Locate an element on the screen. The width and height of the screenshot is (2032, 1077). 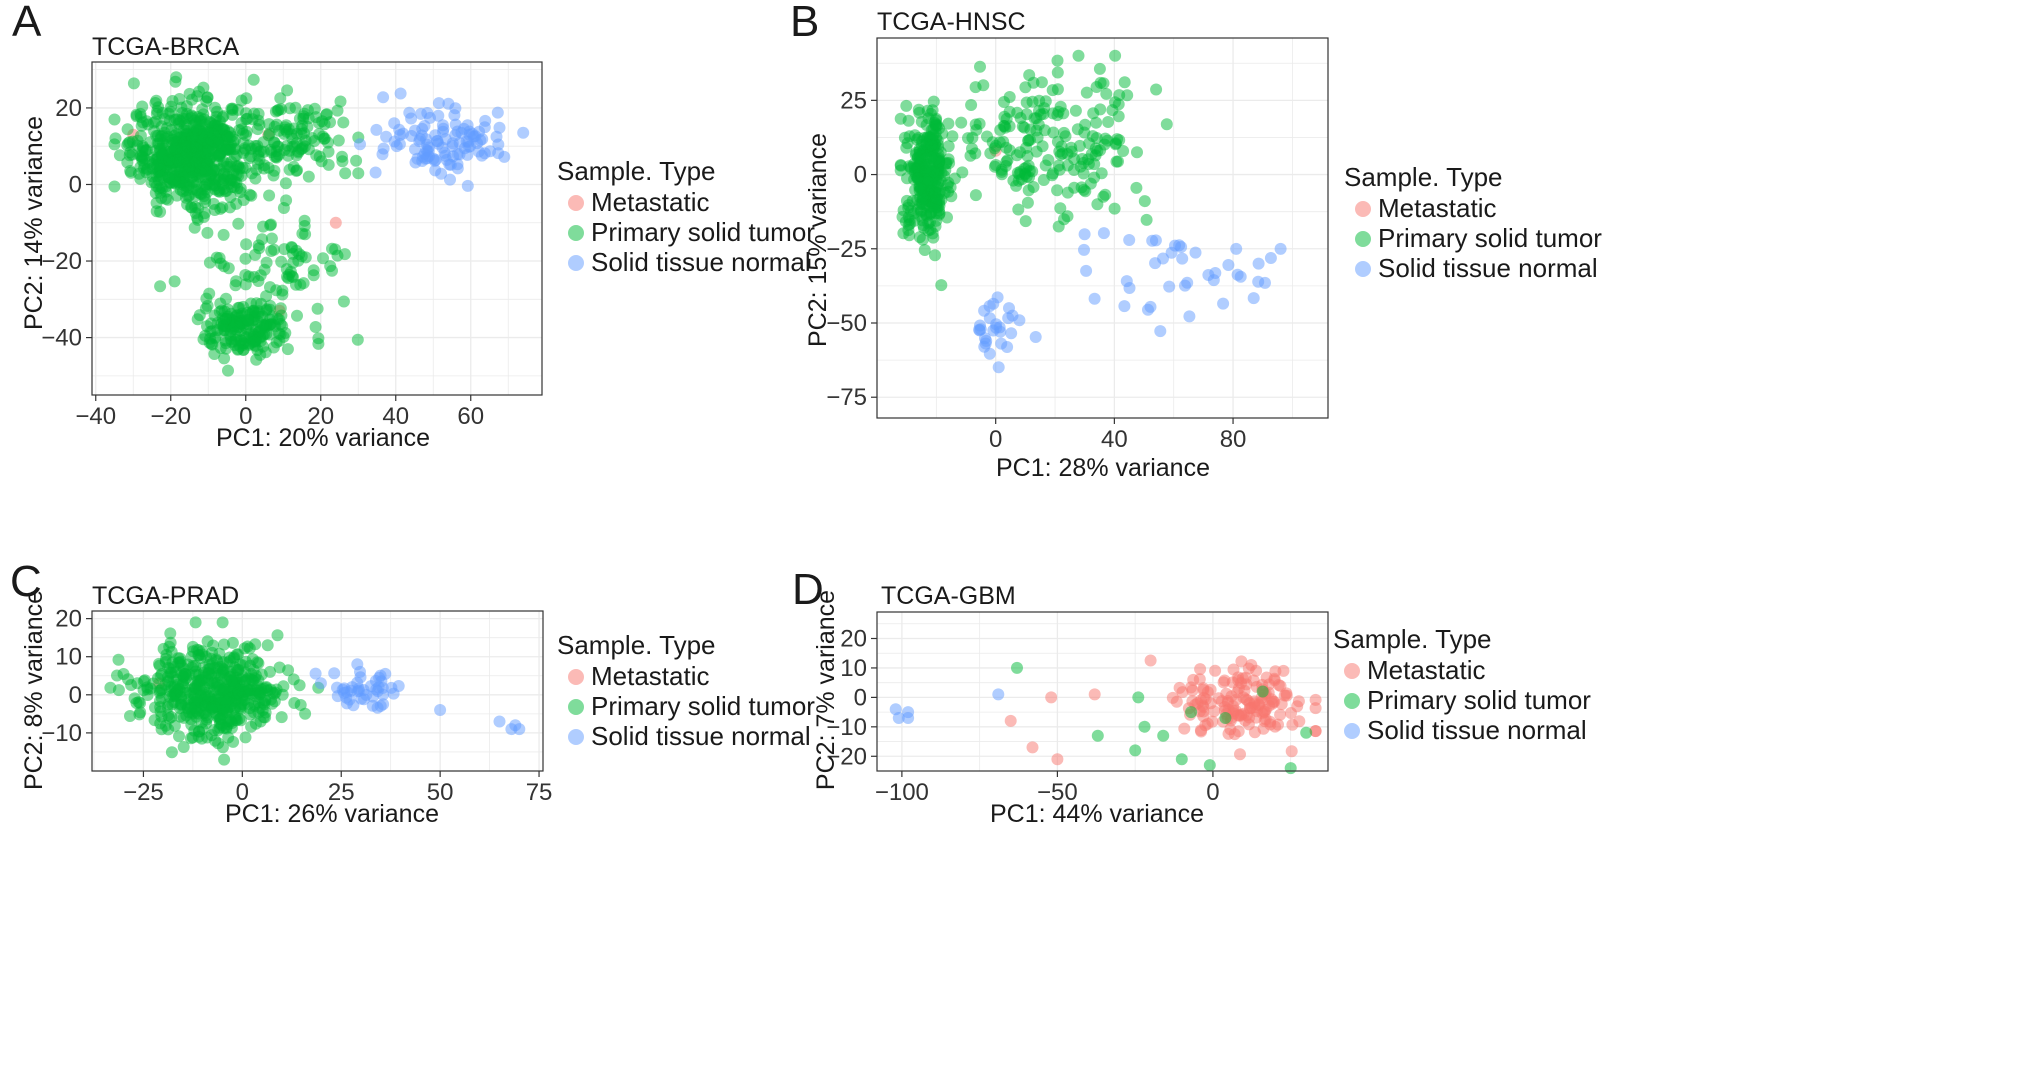
x-tick-label: 50 is located at coordinates (440, 792).